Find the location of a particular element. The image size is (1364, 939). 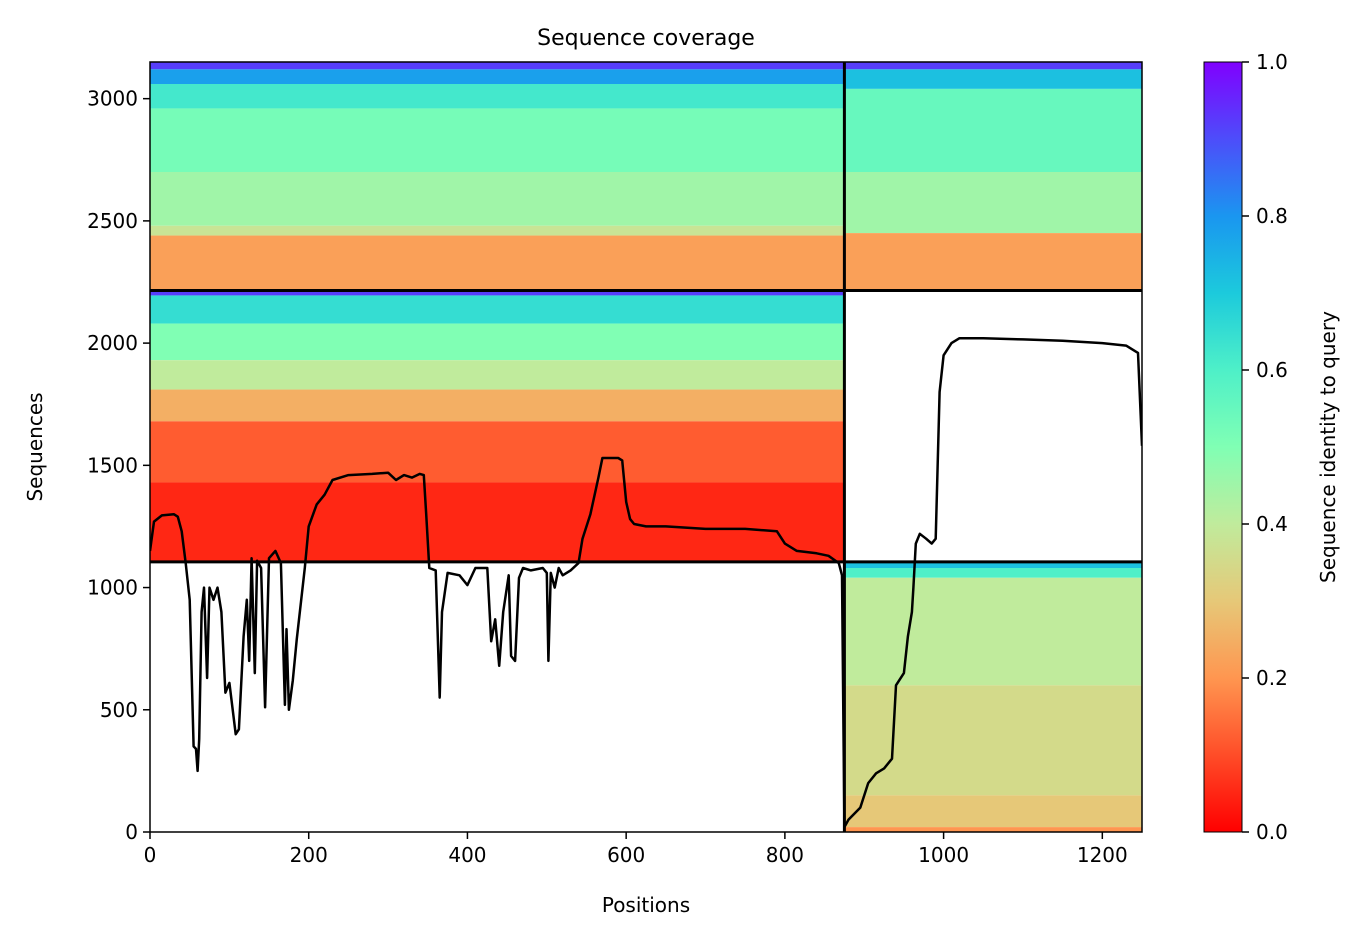

chart-title: Sequence coverage is located at coordinates (646, 38).